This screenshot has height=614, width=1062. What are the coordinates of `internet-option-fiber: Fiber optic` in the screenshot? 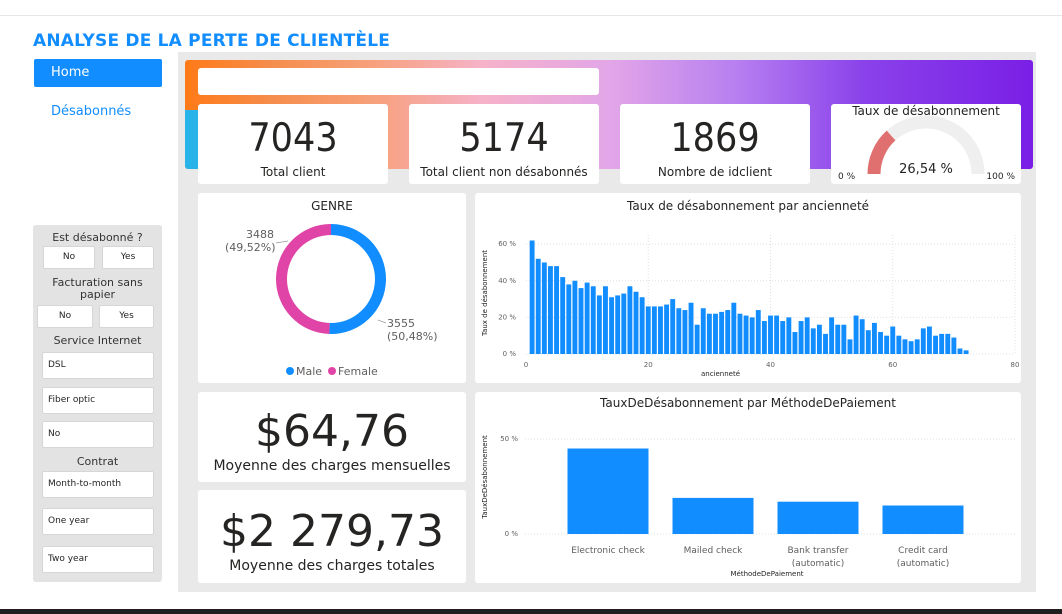 It's located at (98, 400).